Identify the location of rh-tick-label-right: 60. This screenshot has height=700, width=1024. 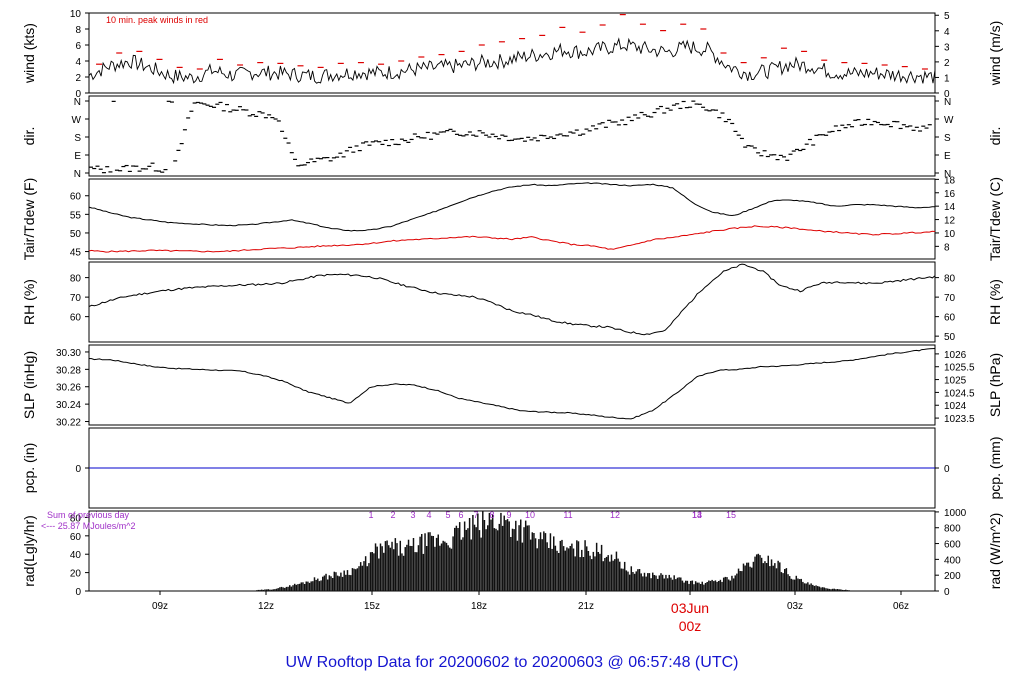
(950, 318).